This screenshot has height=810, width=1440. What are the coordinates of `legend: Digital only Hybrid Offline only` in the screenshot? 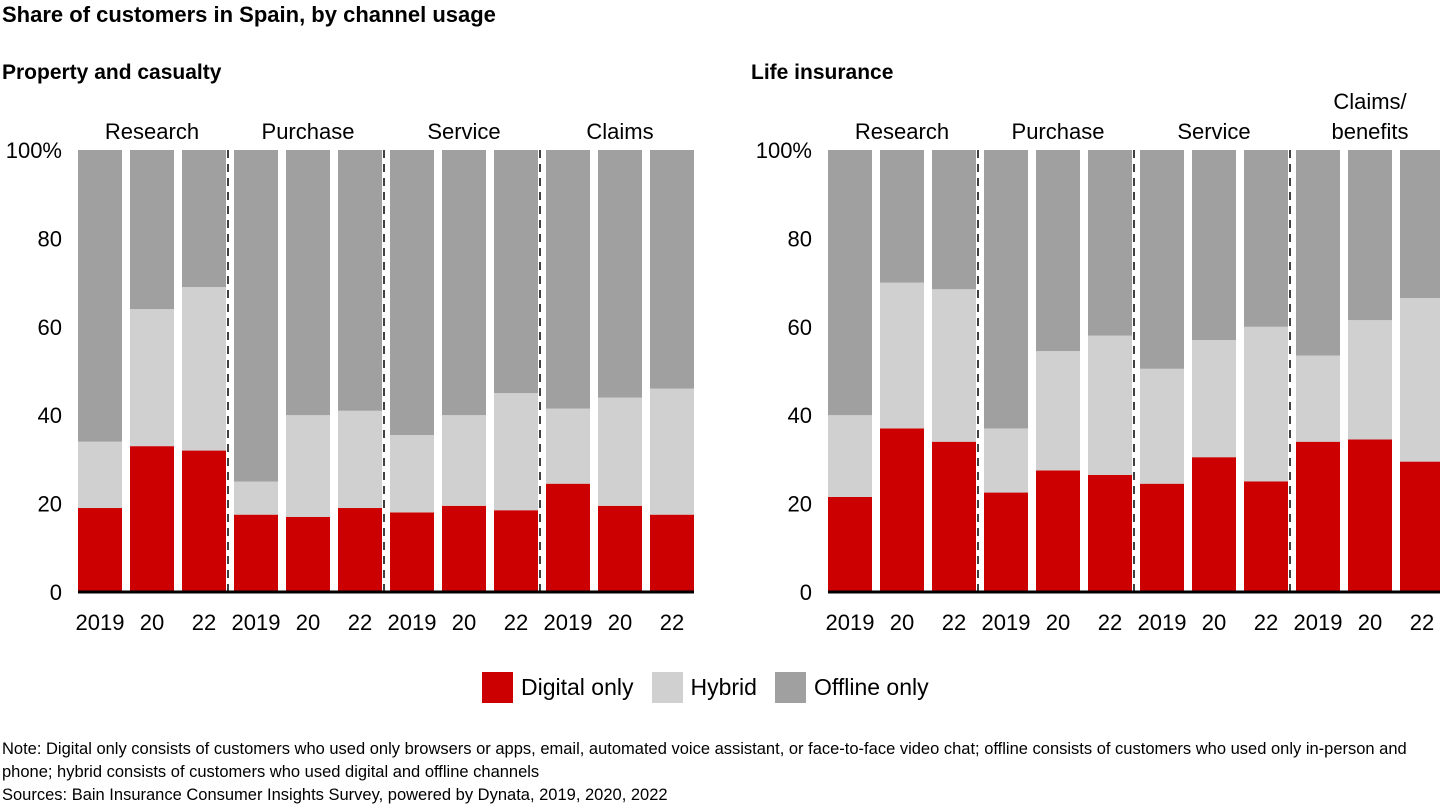 It's located at (714, 687).